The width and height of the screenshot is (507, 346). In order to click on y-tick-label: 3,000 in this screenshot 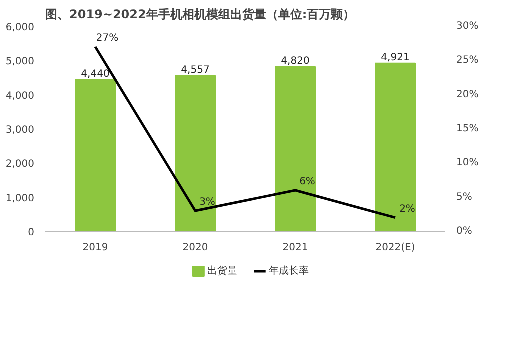, I will do `click(20, 130)`.